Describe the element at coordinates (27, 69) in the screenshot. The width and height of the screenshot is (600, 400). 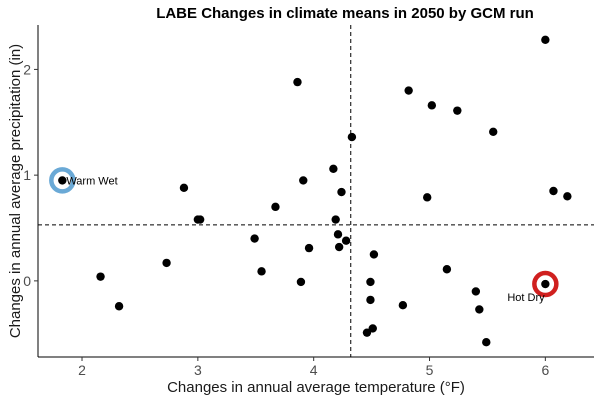
I see `y-tick-label: 2` at that location.